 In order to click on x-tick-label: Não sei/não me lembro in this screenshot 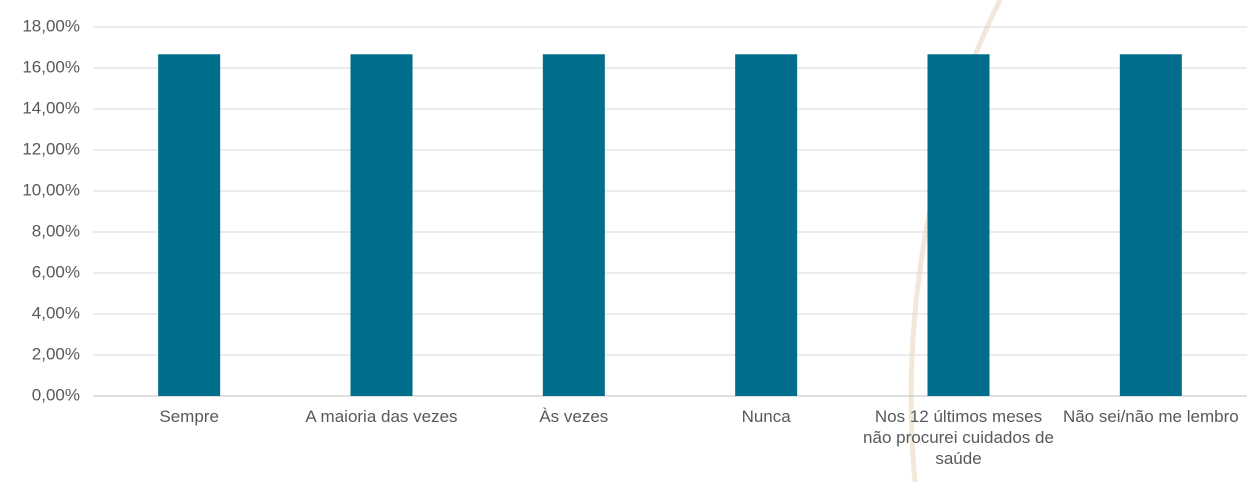, I will do `click(1150, 416)`.